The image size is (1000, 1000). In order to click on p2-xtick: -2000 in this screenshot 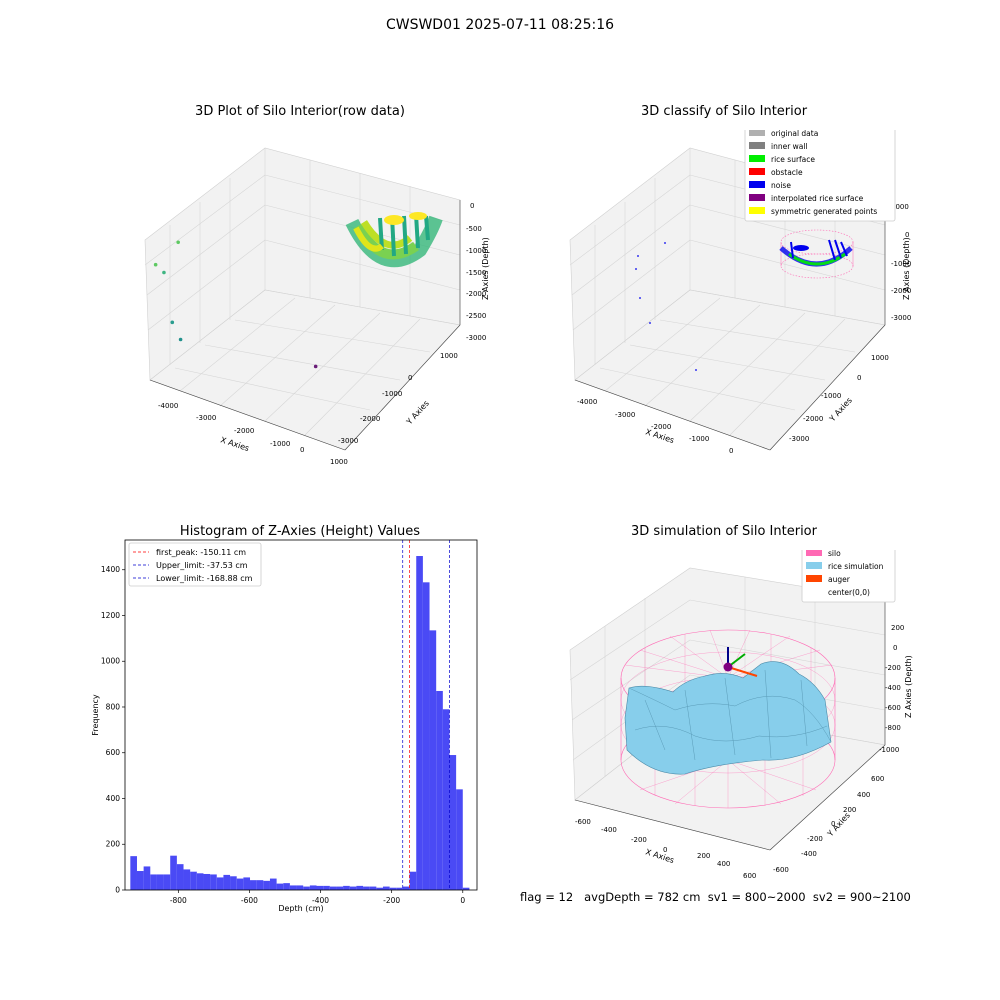, I will do `click(661, 427)`.